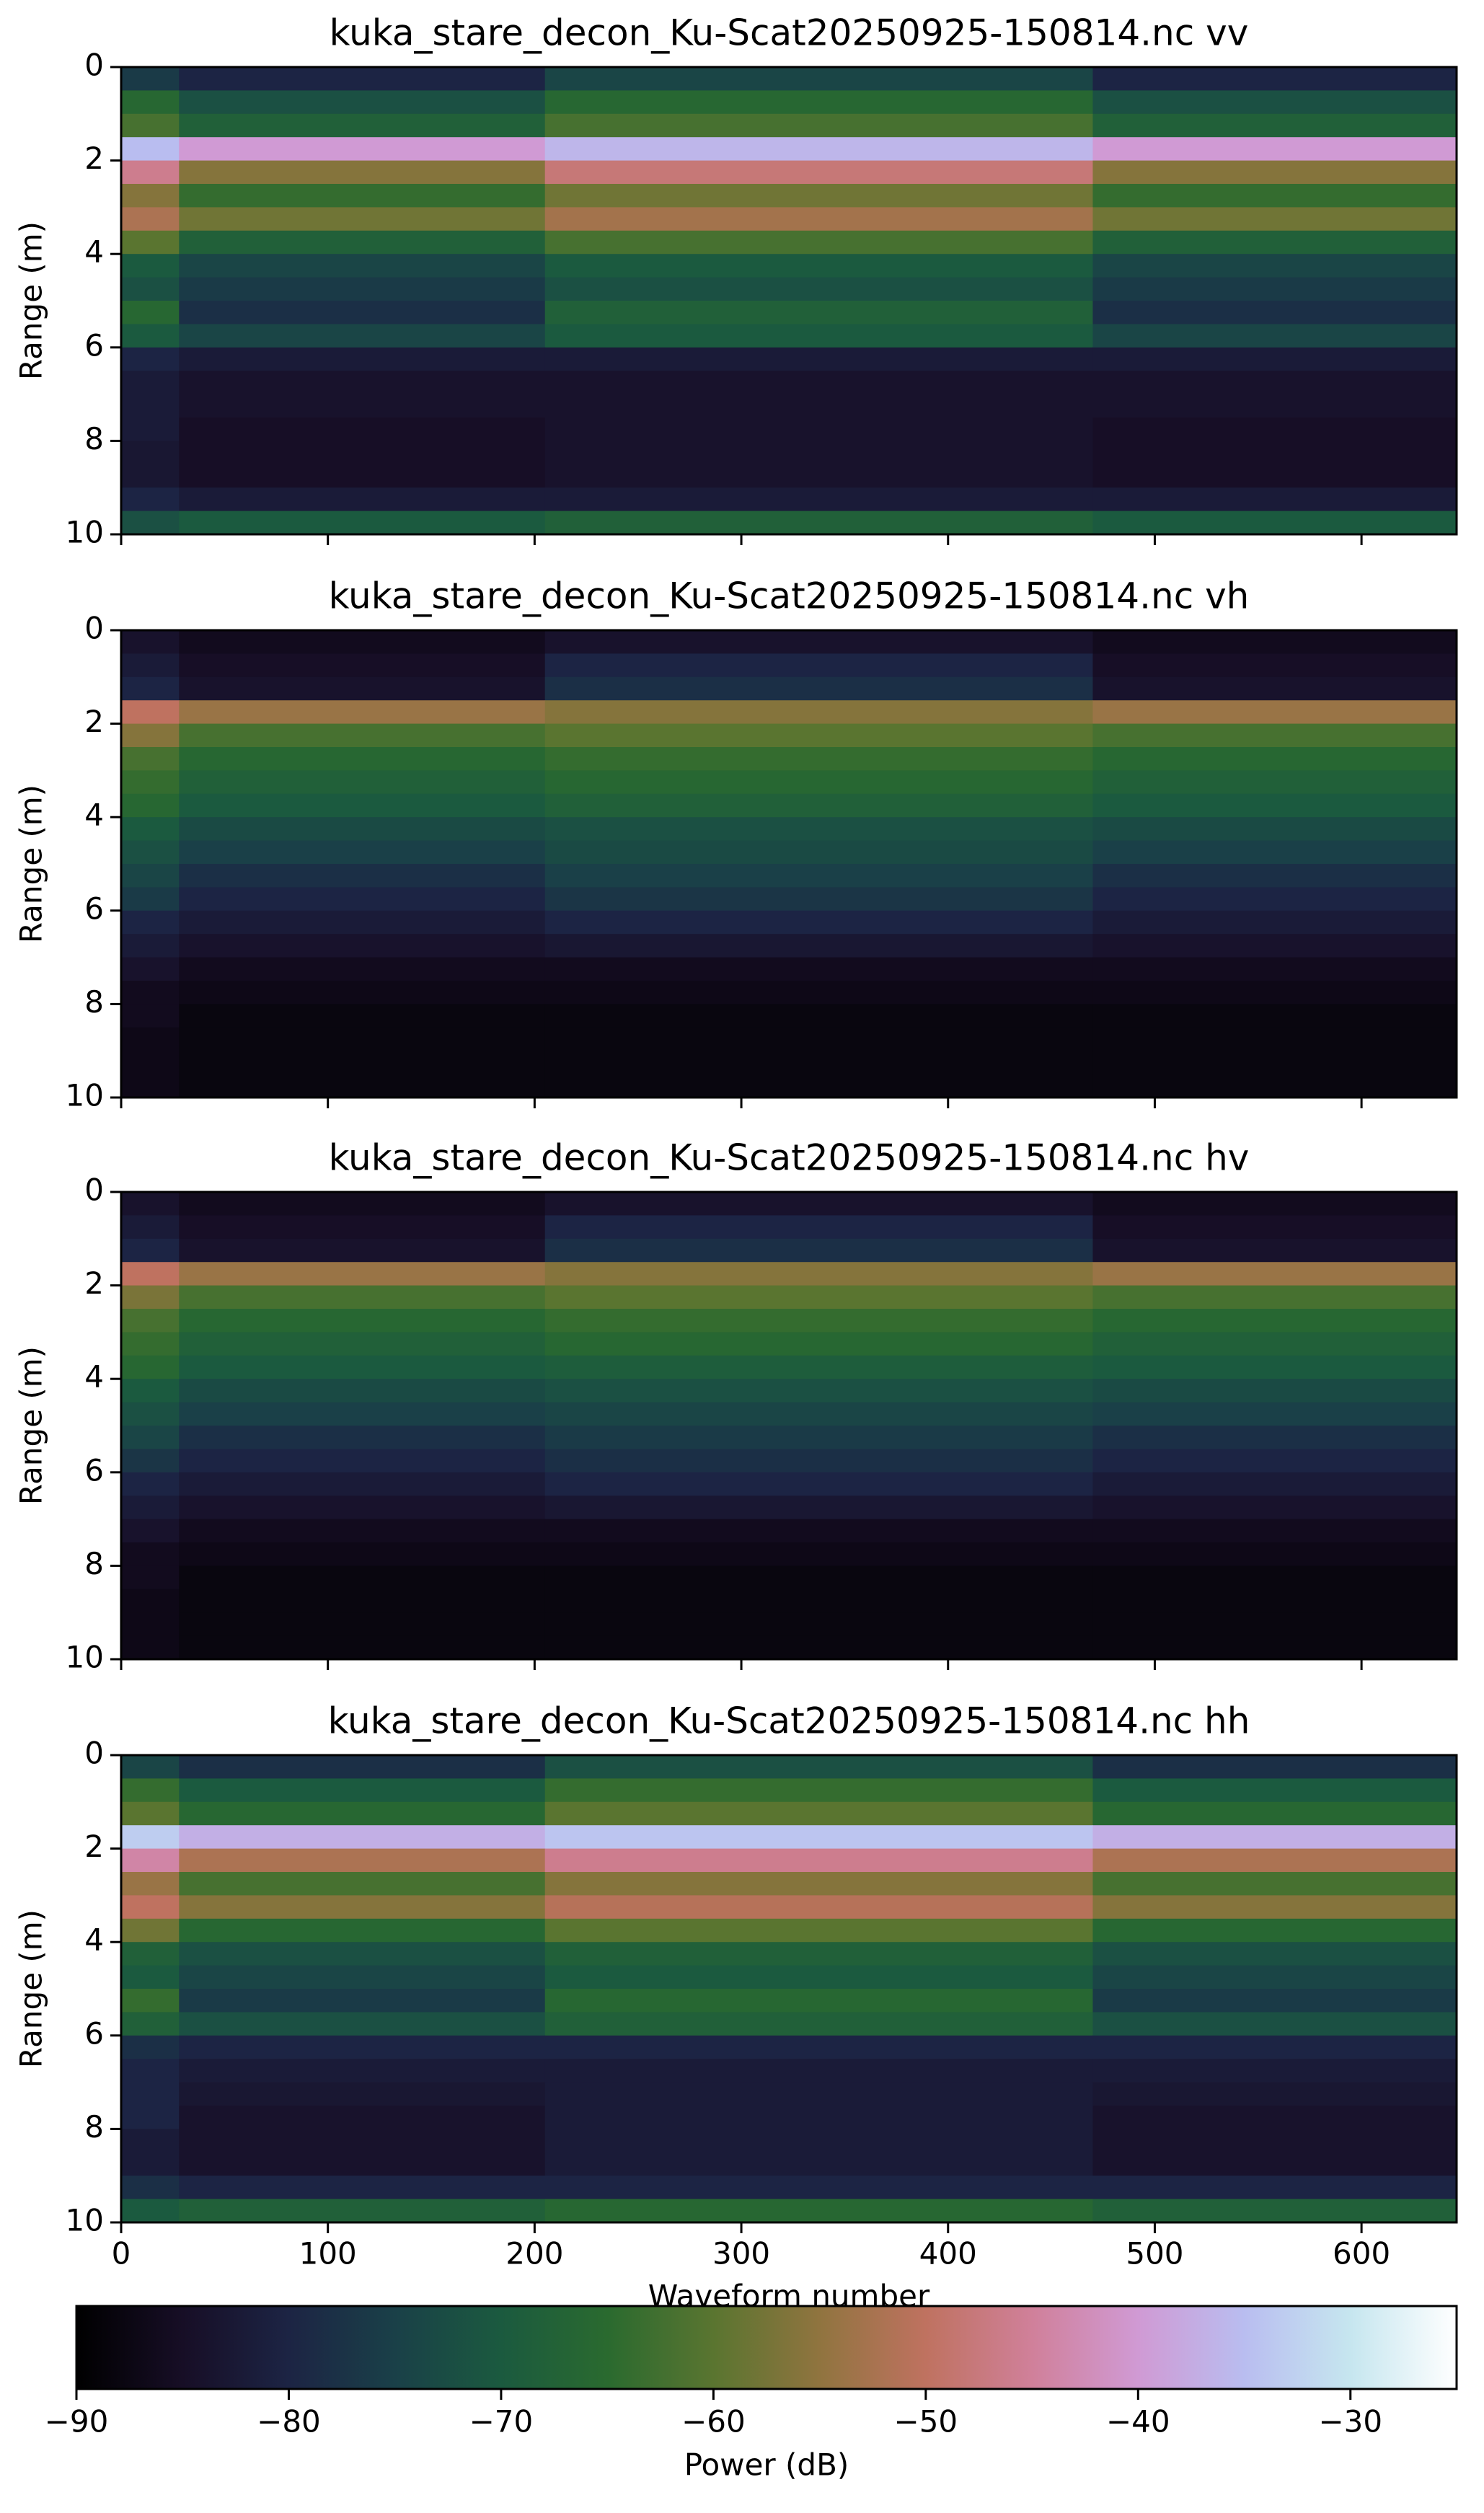  What do you see at coordinates (534, 2253) in the screenshot?
I see `x-tick-label: 200` at bounding box center [534, 2253].